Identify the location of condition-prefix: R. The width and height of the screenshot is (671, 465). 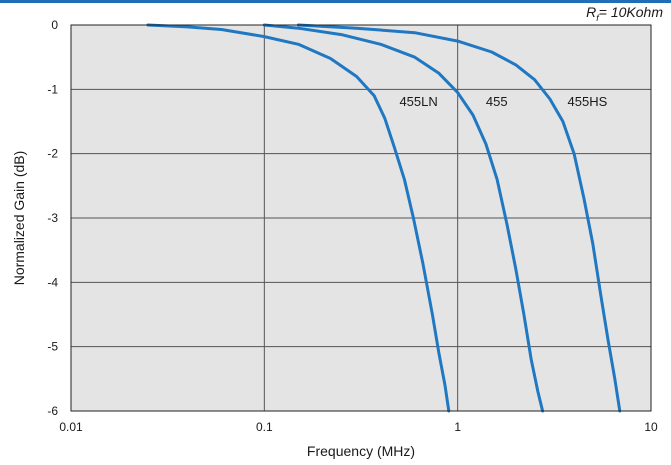
(591, 12).